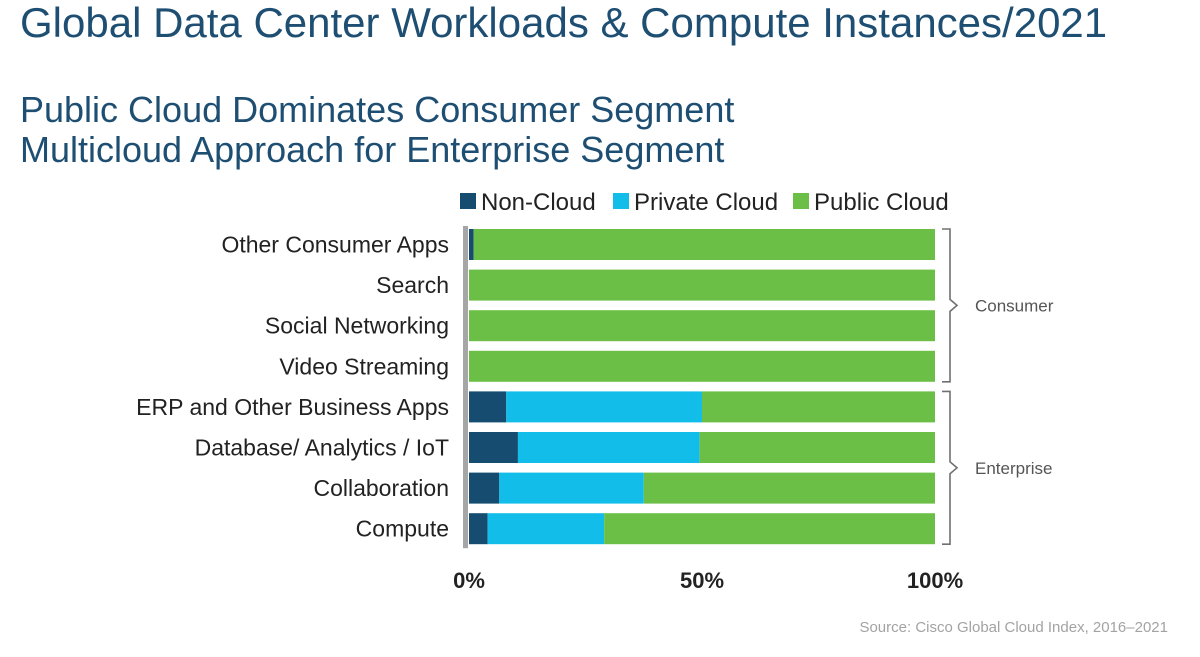 Image resolution: width=1200 pixels, height=657 pixels. What do you see at coordinates (702, 580) in the screenshot?
I see `x-tick-label-50: 50%` at bounding box center [702, 580].